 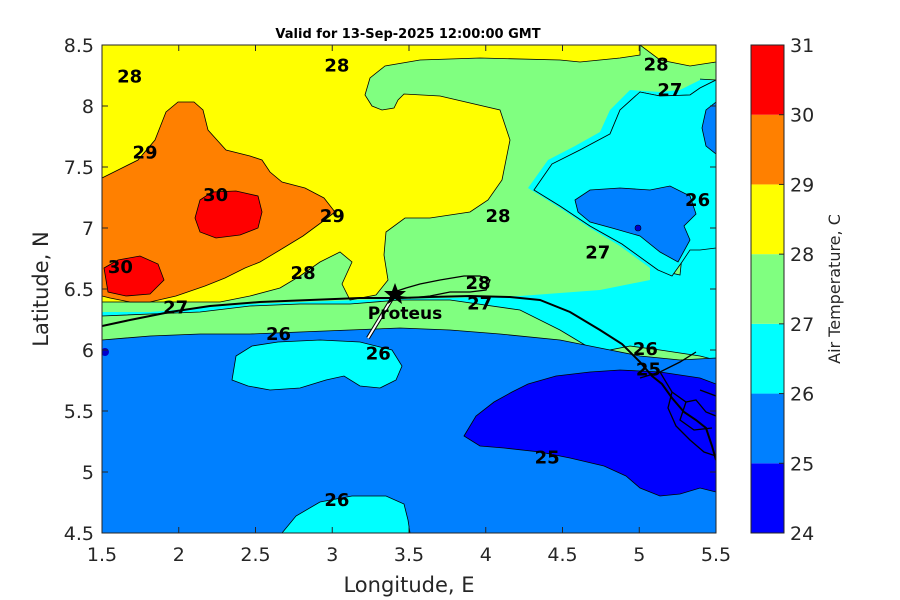 I want to click on x-tick-label: 5.5, so click(x=716, y=555).